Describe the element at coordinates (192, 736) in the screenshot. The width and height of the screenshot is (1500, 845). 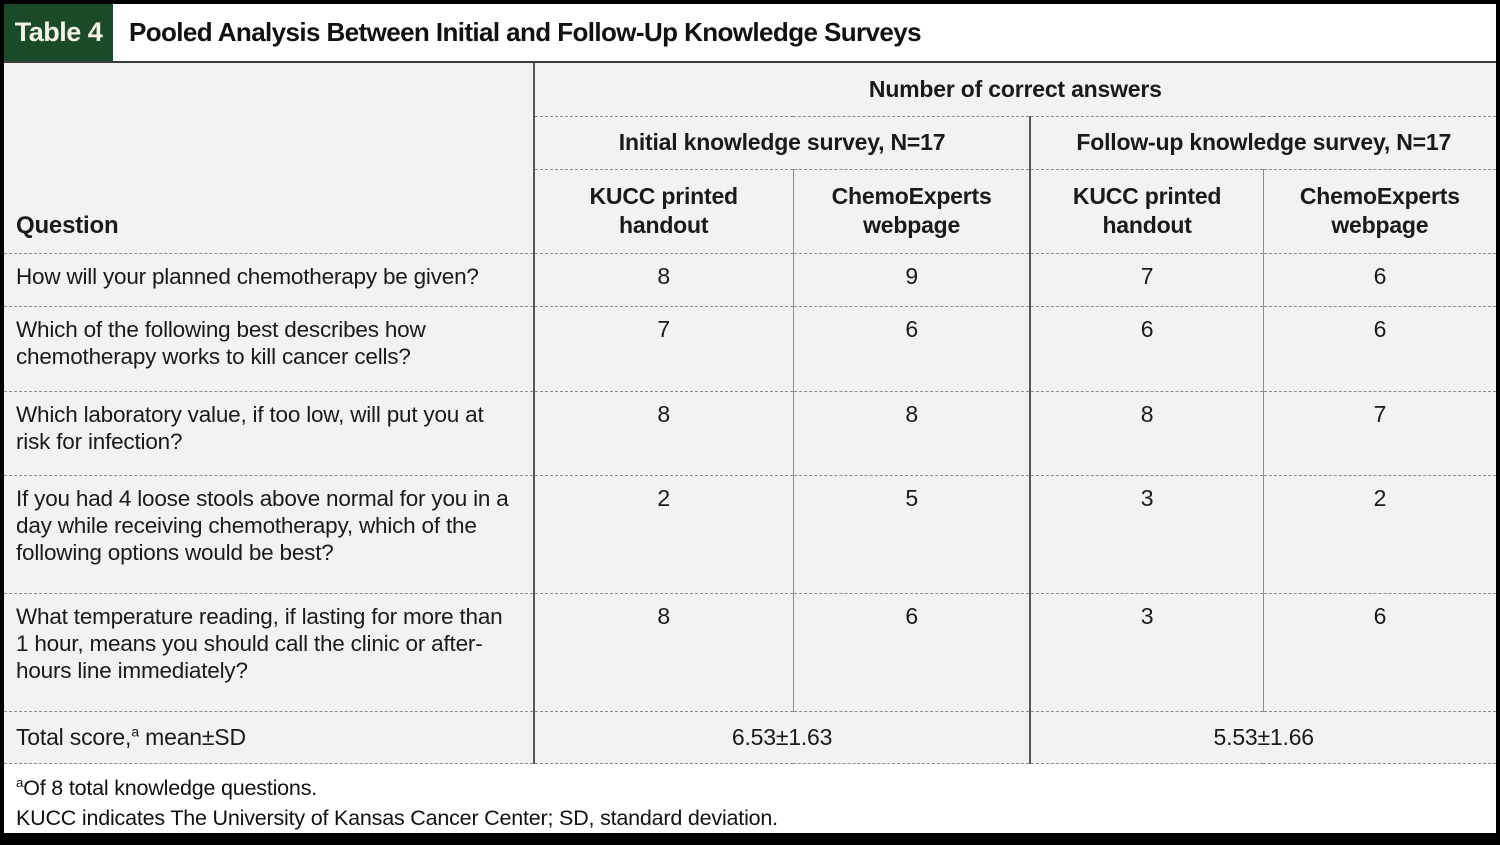
I see `total-label-suffix: mean±SD` at that location.